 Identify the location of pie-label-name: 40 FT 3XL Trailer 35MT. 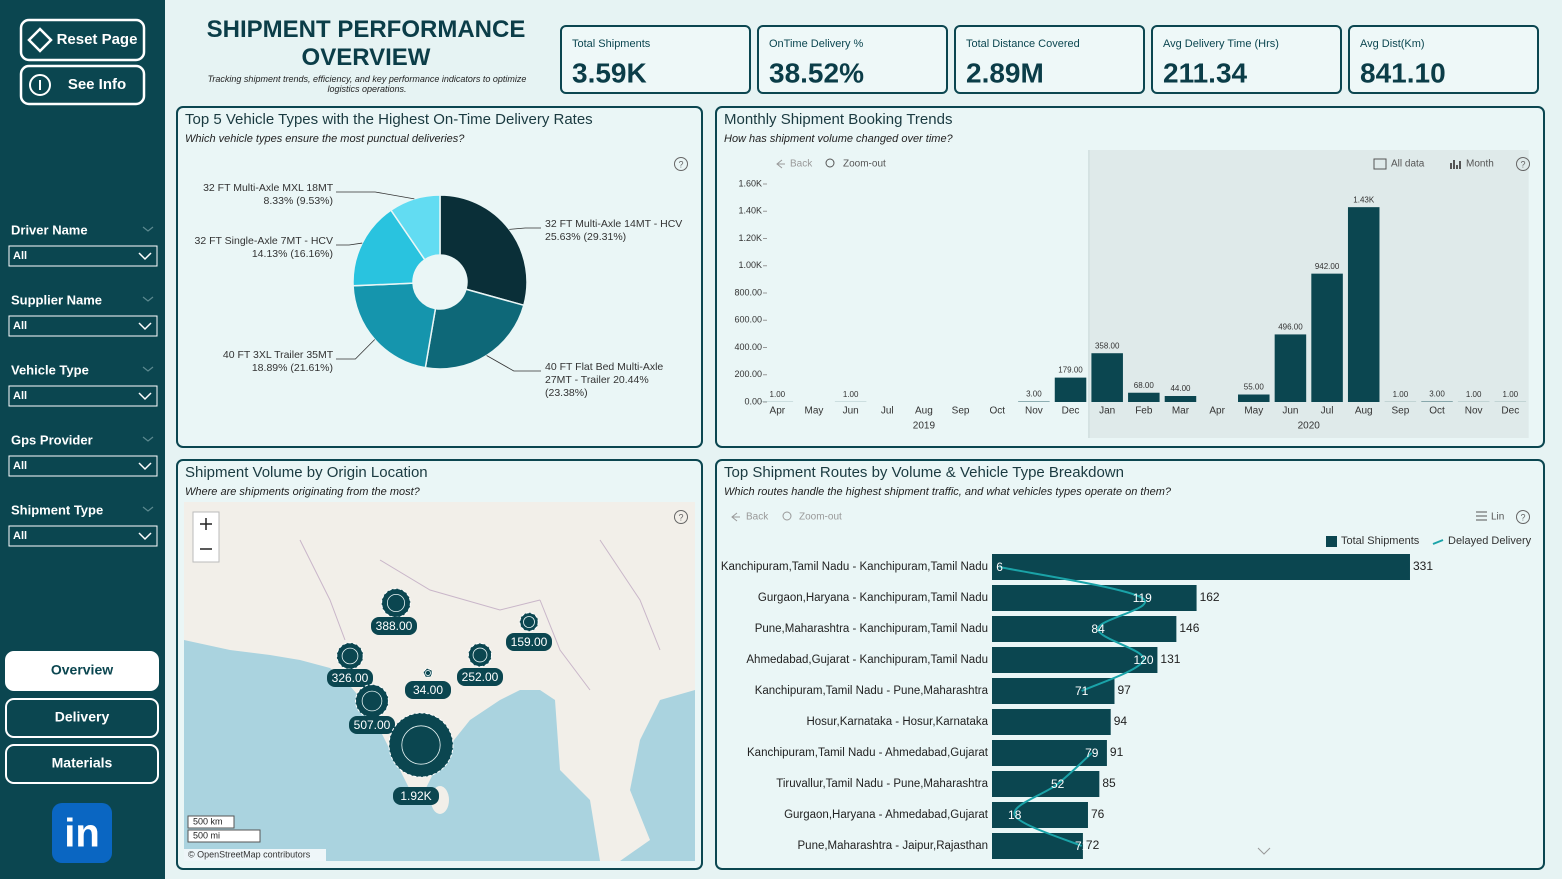
(277, 355).